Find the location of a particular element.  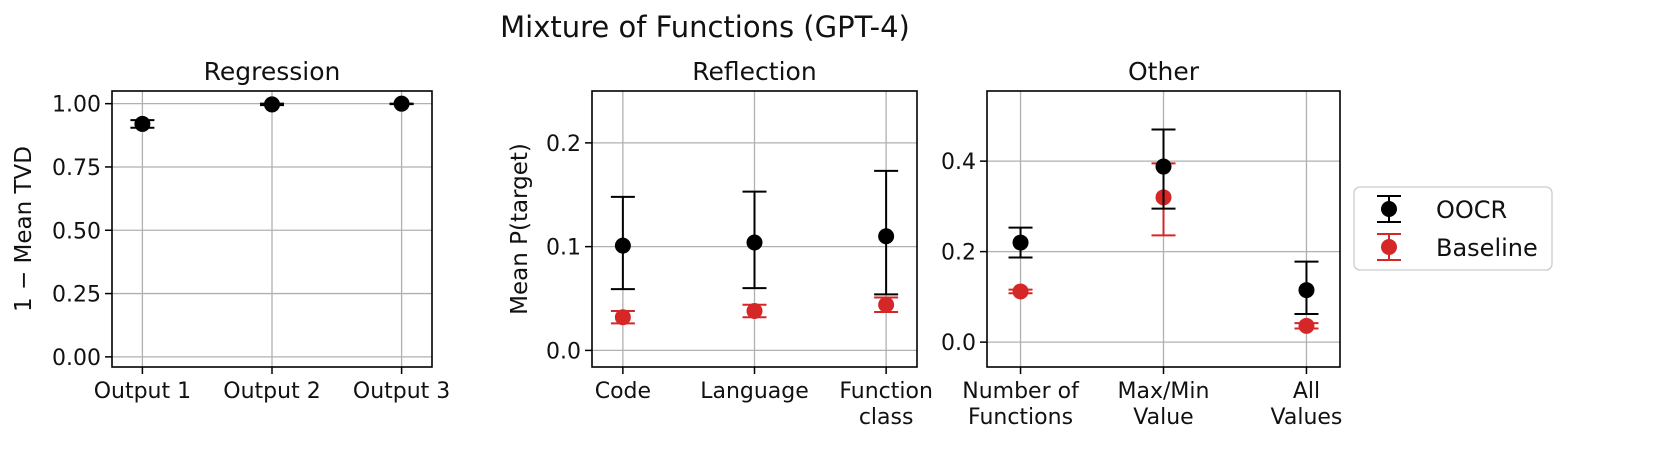

panel-title: Other is located at coordinates (1164, 71).